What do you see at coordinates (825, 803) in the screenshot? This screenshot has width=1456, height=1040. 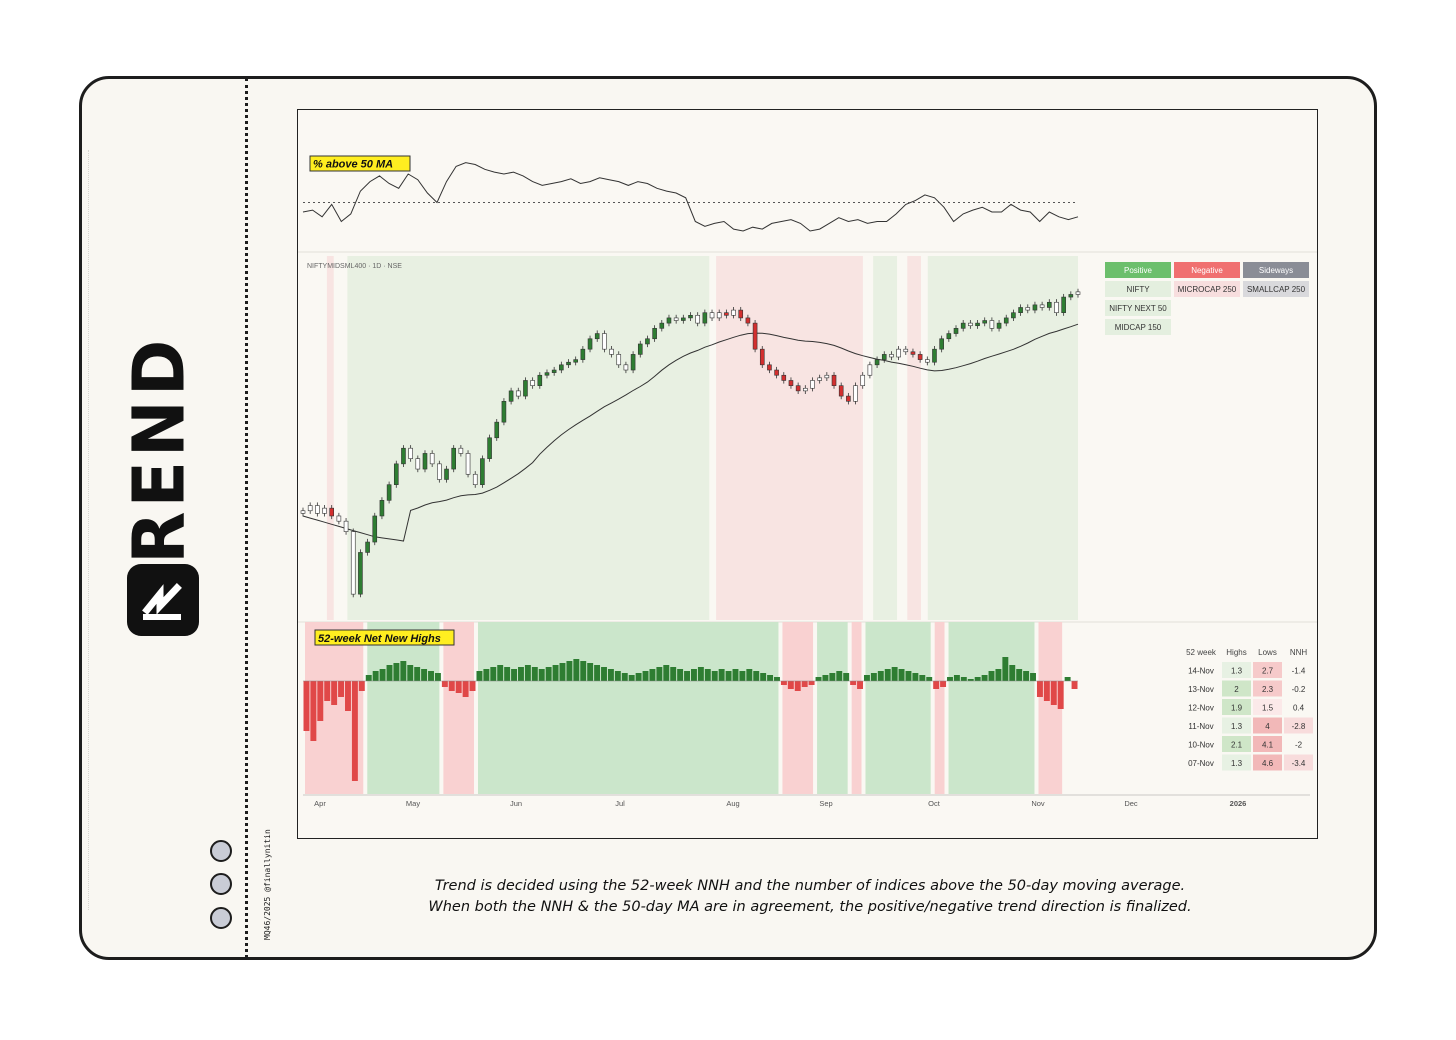 I see `x-tick-label: Sep` at bounding box center [825, 803].